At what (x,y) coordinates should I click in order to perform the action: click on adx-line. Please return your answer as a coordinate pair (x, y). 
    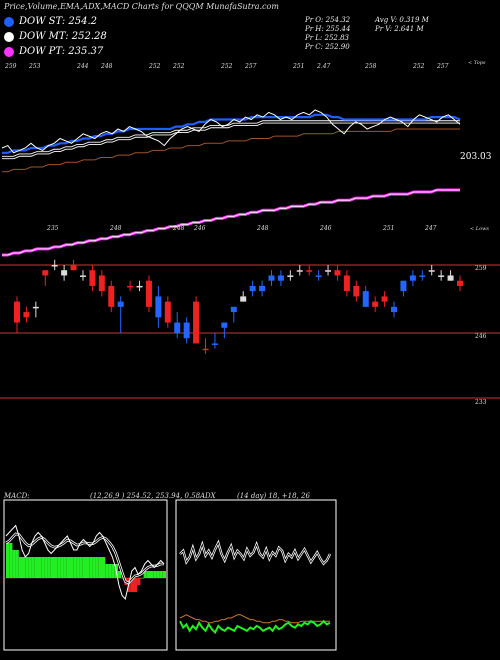
    Looking at the image, I should click on (254, 619).